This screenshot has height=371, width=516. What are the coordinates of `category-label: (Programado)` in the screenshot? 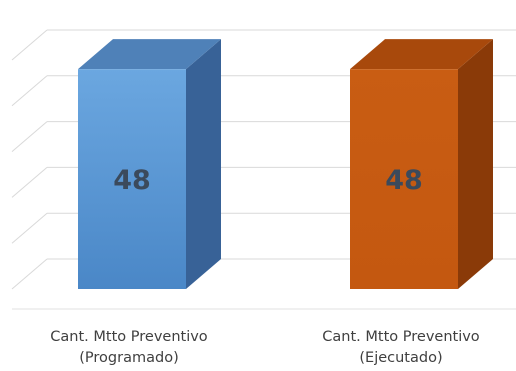 It's located at (128, 358).